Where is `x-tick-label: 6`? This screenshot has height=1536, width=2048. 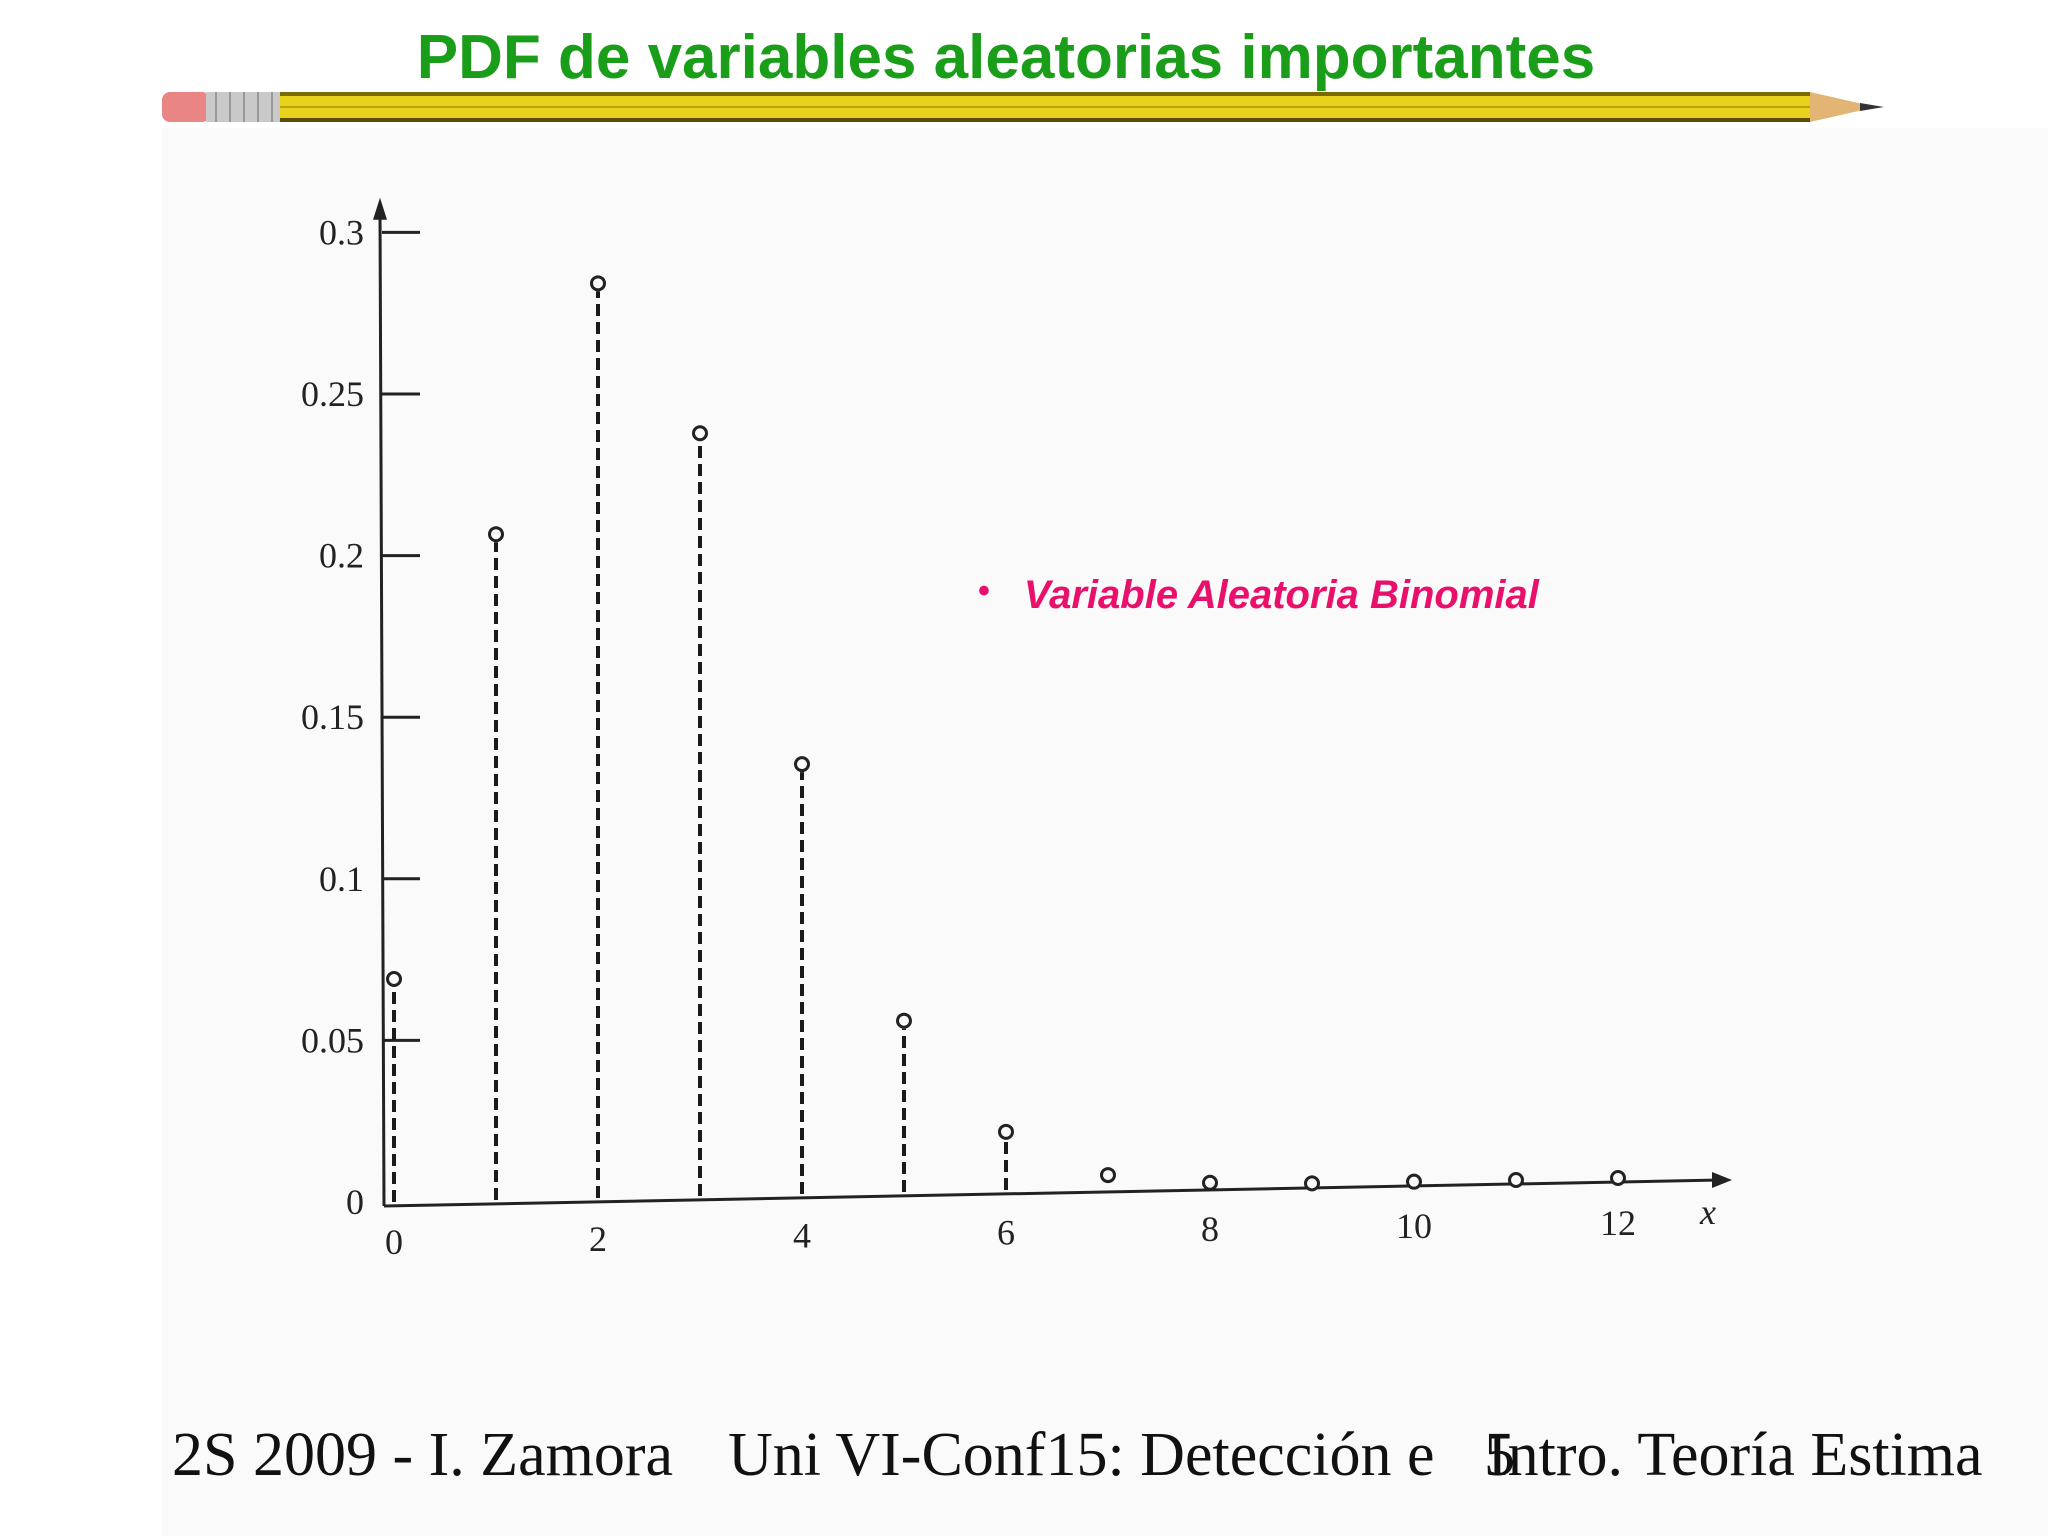
x-tick-label: 6 is located at coordinates (1006, 1232).